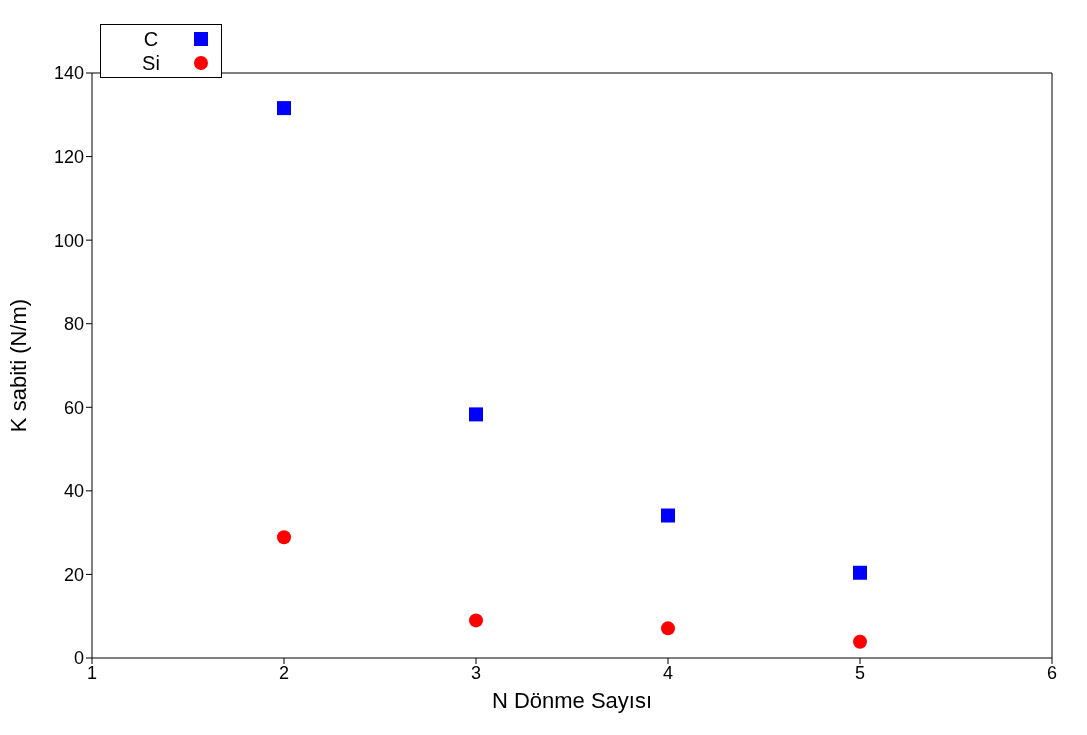 The height and width of the screenshot is (735, 1087). Describe the element at coordinates (476, 672) in the screenshot. I see `x-tick-label: 3` at that location.